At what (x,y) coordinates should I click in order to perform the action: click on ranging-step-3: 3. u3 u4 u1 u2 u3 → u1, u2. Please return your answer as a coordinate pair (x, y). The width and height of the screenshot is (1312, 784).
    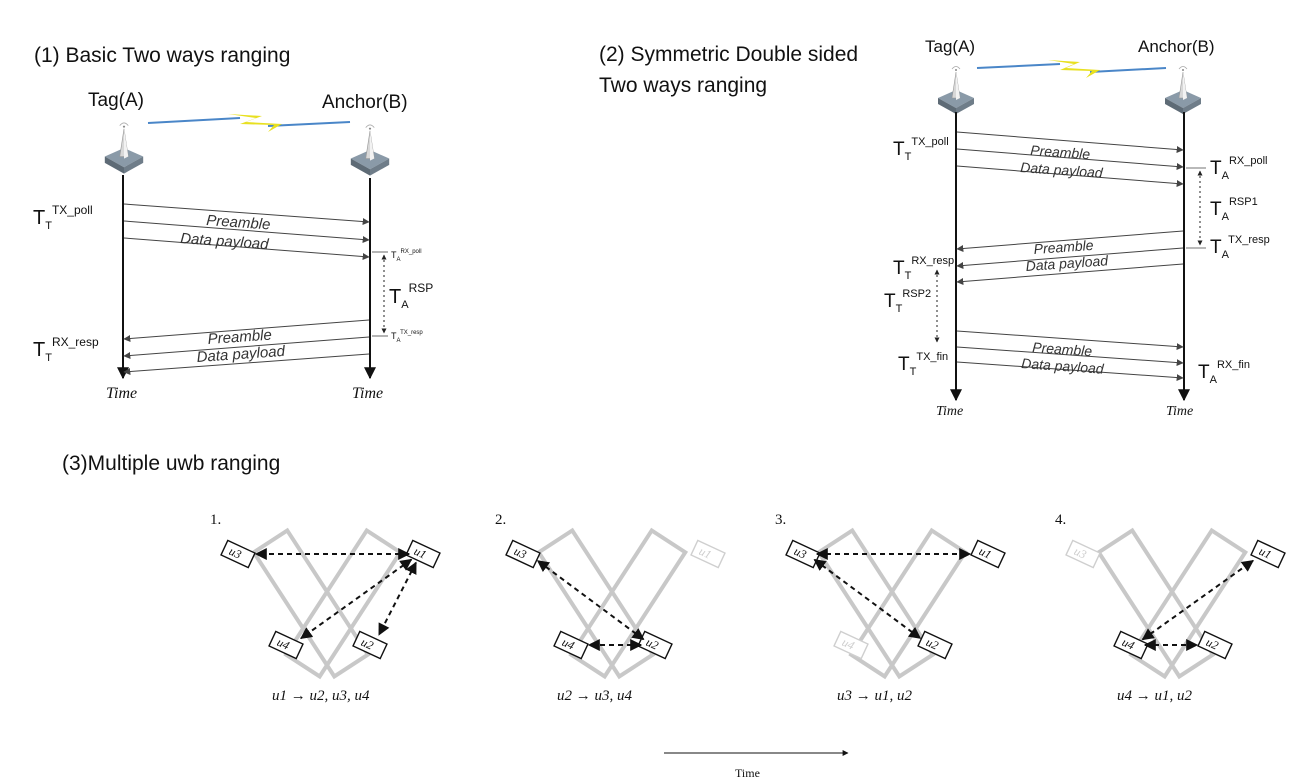
    Looking at the image, I should click on (890, 608).